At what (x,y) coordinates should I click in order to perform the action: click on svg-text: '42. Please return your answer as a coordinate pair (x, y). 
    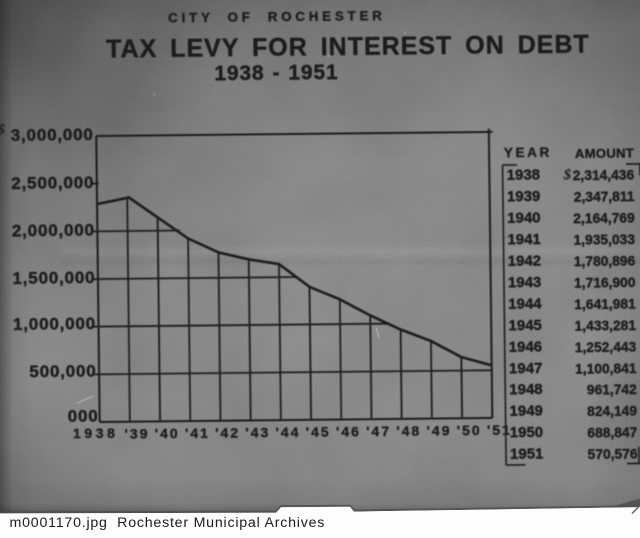
    Looking at the image, I should click on (227, 433).